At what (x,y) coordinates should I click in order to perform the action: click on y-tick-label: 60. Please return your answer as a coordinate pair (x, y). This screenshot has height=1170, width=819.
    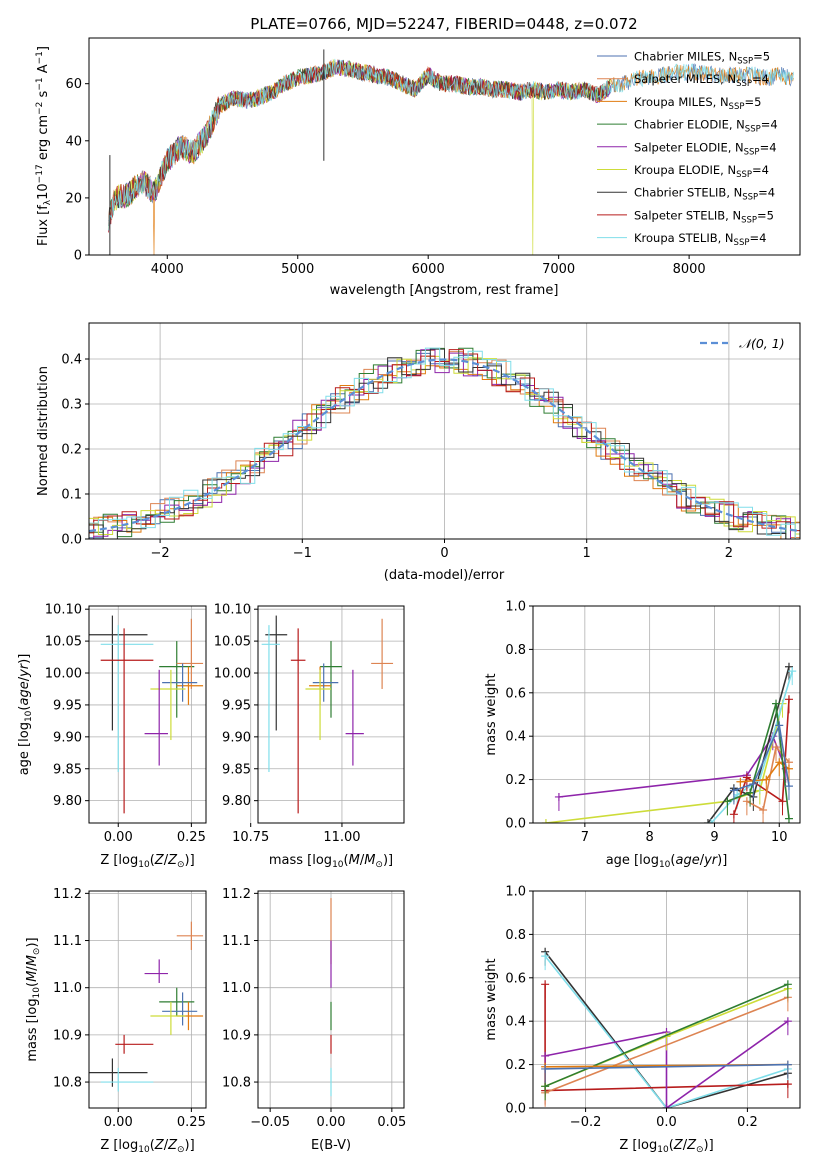
    Looking at the image, I should click on (73, 84).